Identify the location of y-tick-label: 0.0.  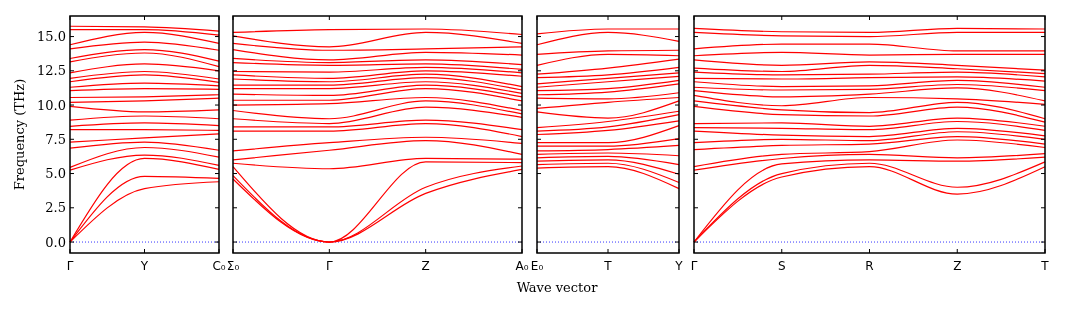
(55, 242).